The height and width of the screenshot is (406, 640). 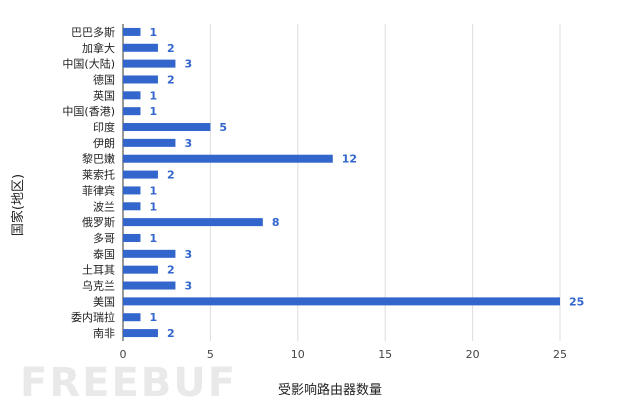 What do you see at coordinates (98, 48) in the screenshot?
I see `category-label: 加拿大` at bounding box center [98, 48].